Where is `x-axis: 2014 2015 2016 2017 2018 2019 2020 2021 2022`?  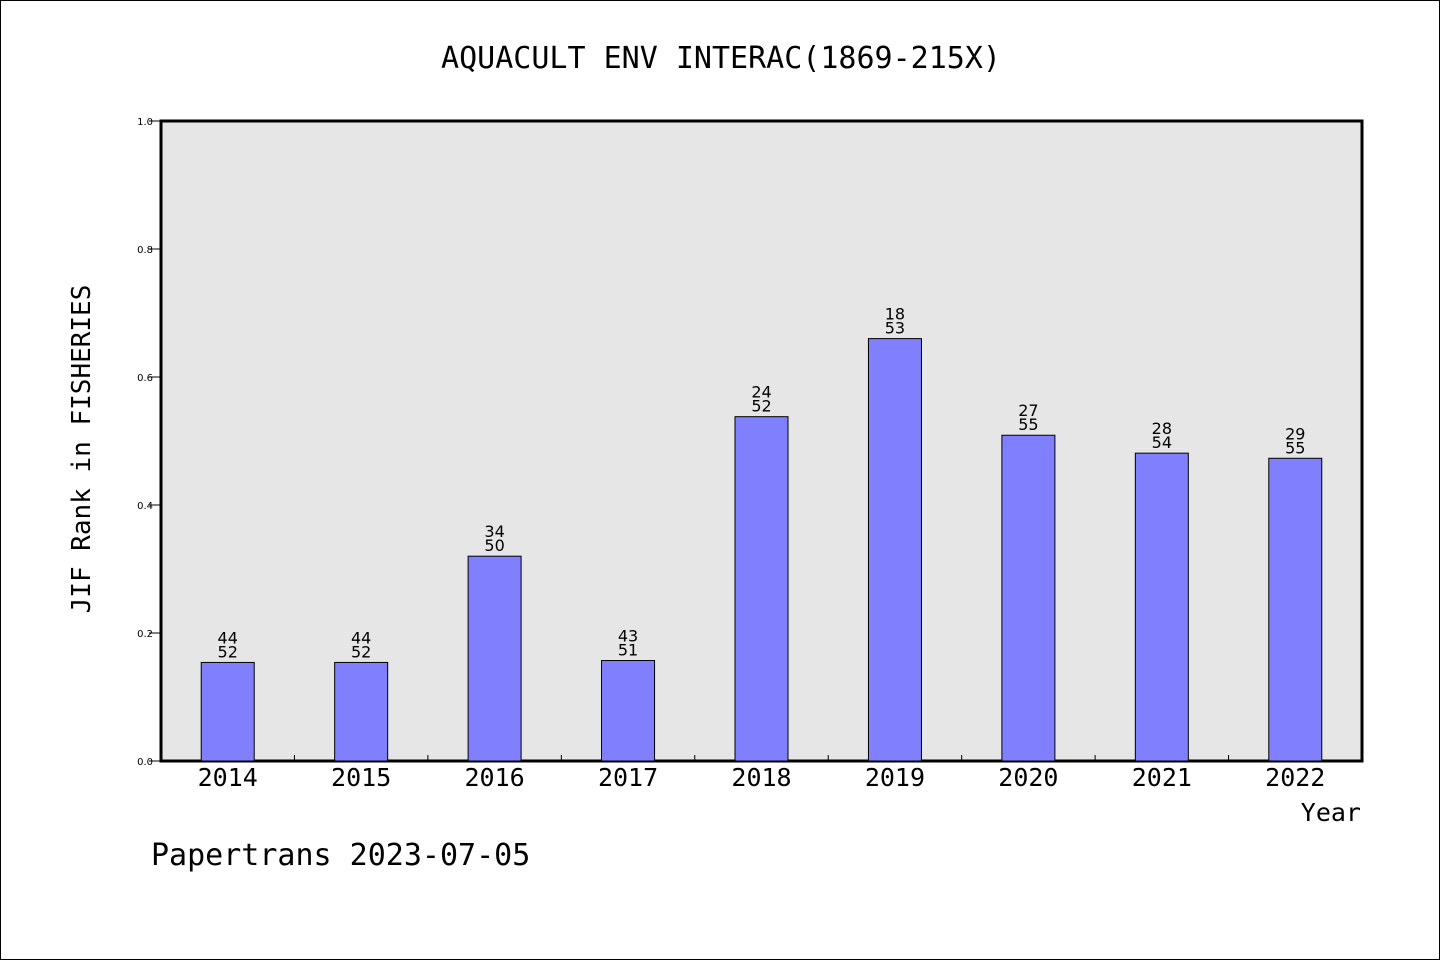
x-axis: 2014 2015 2016 2017 2018 2019 2020 2021 2022 is located at coordinates (761, 773).